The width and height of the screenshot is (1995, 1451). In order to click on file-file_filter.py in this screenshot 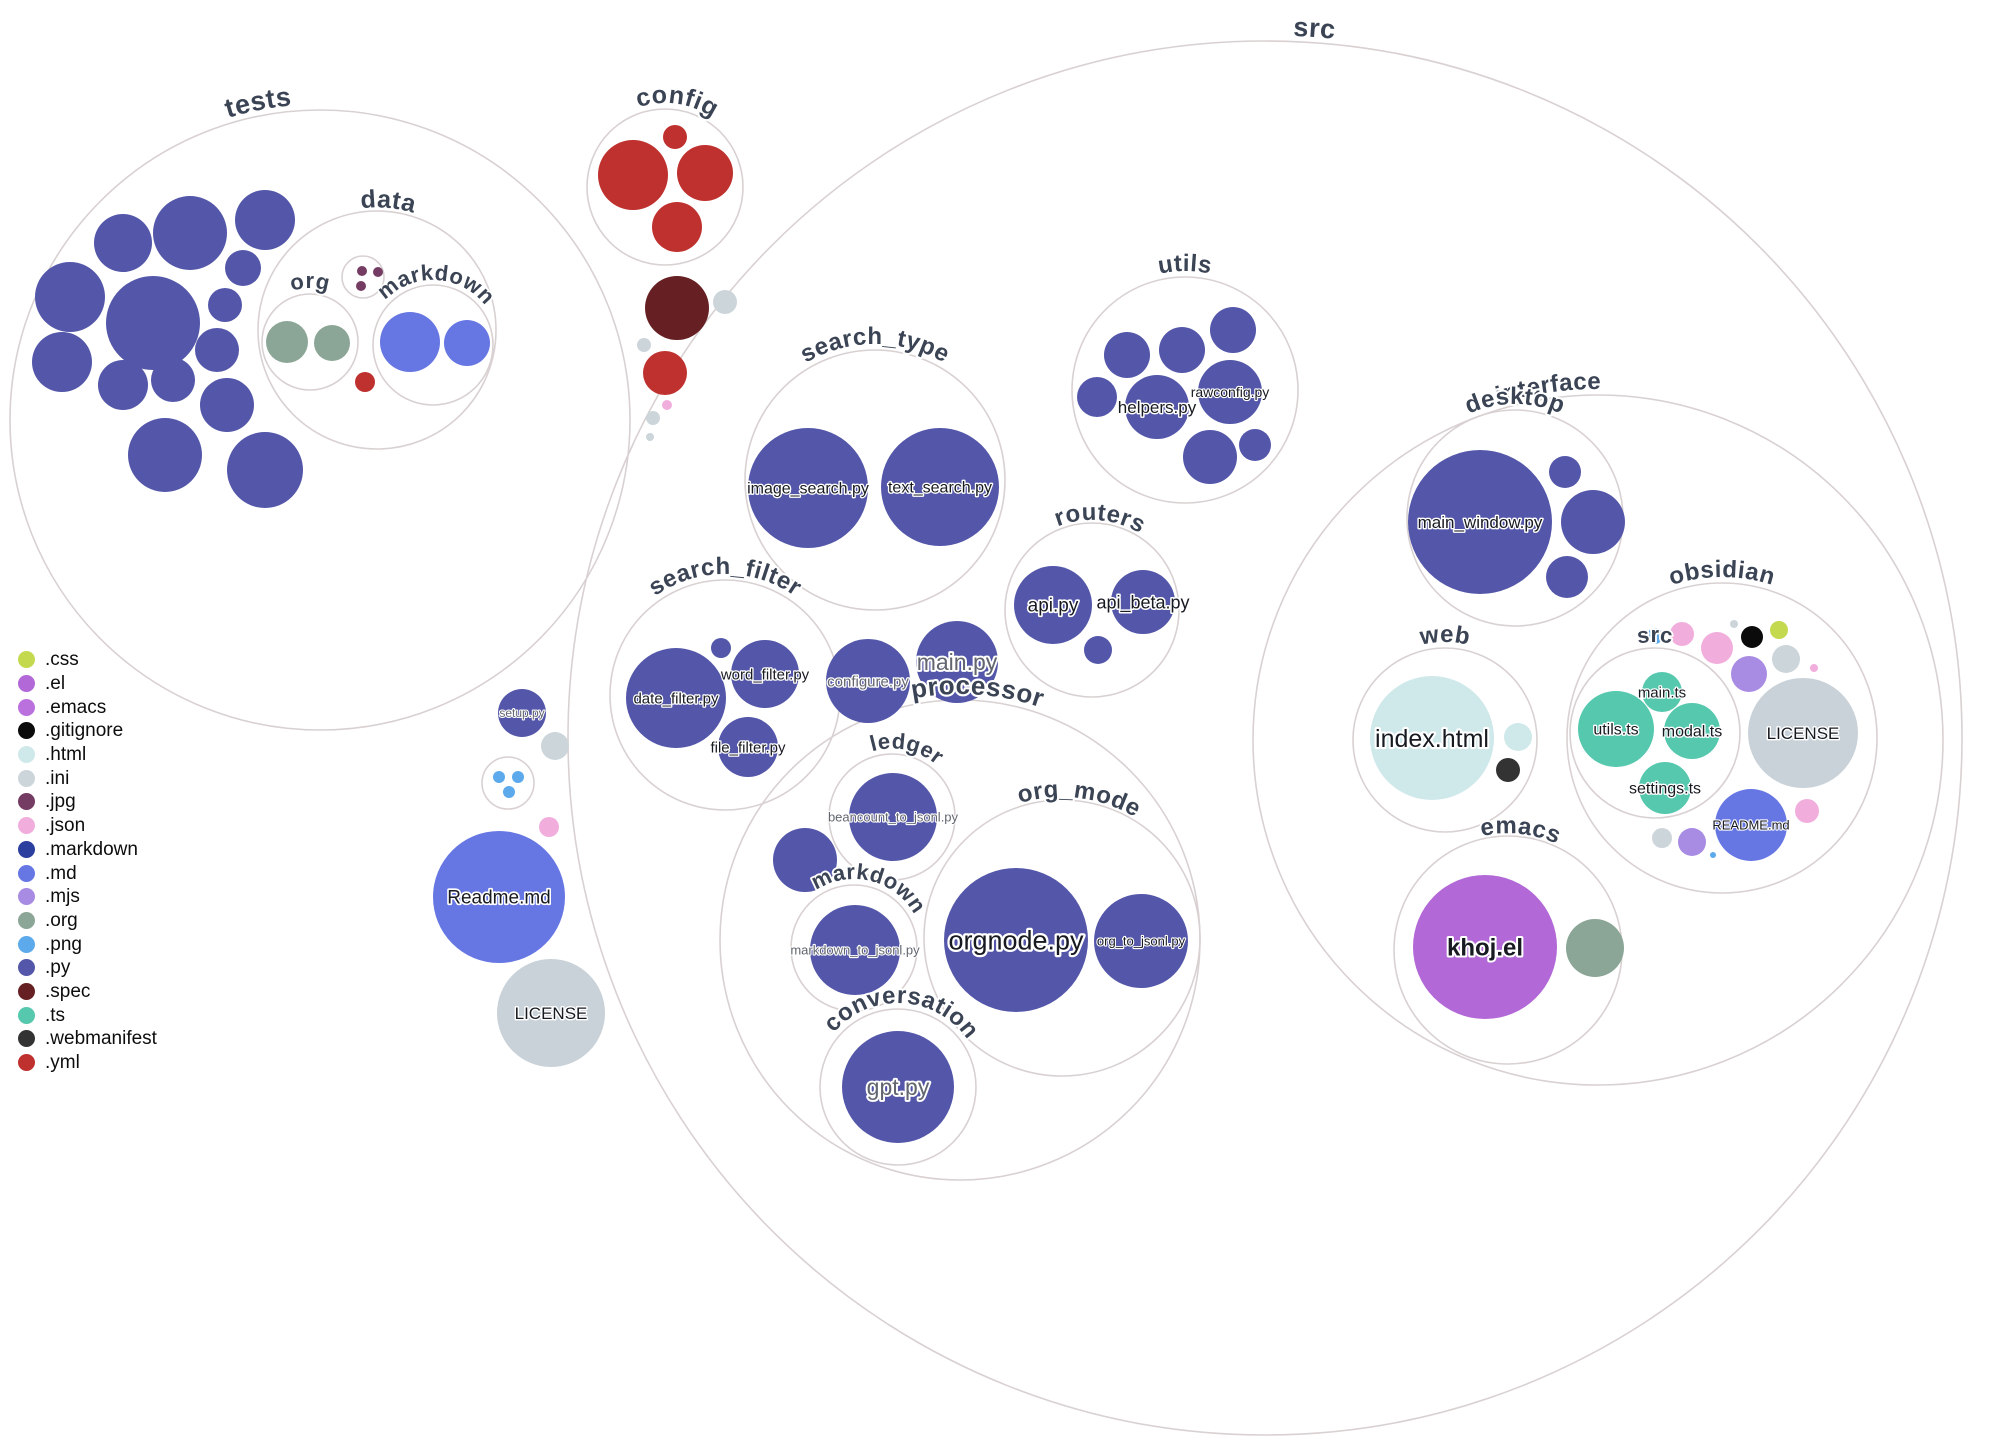, I will do `click(748, 747)`.